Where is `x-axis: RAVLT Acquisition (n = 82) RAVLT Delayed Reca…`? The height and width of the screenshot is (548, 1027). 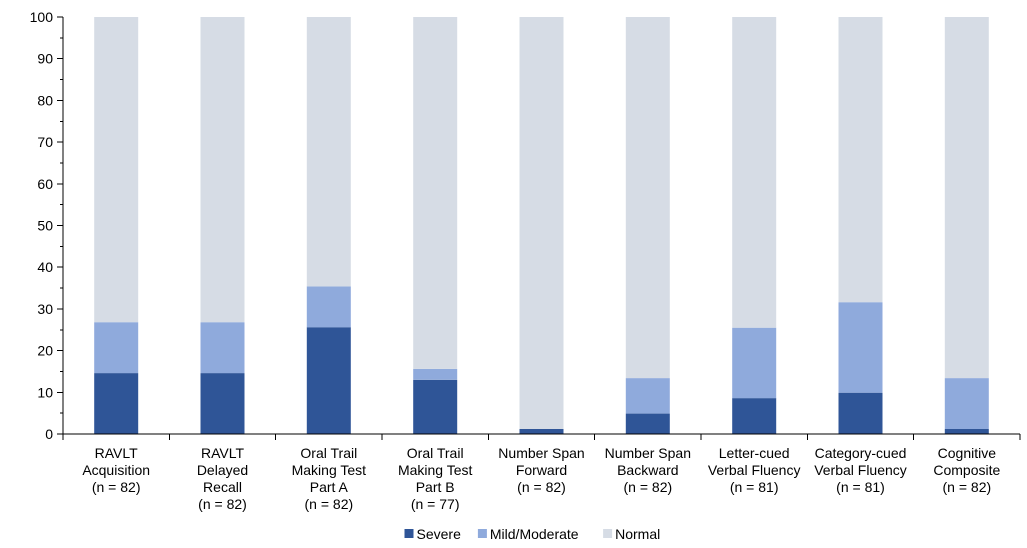 x-axis: RAVLT Acquisition (n = 82) RAVLT Delayed Reca… is located at coordinates (541, 472).